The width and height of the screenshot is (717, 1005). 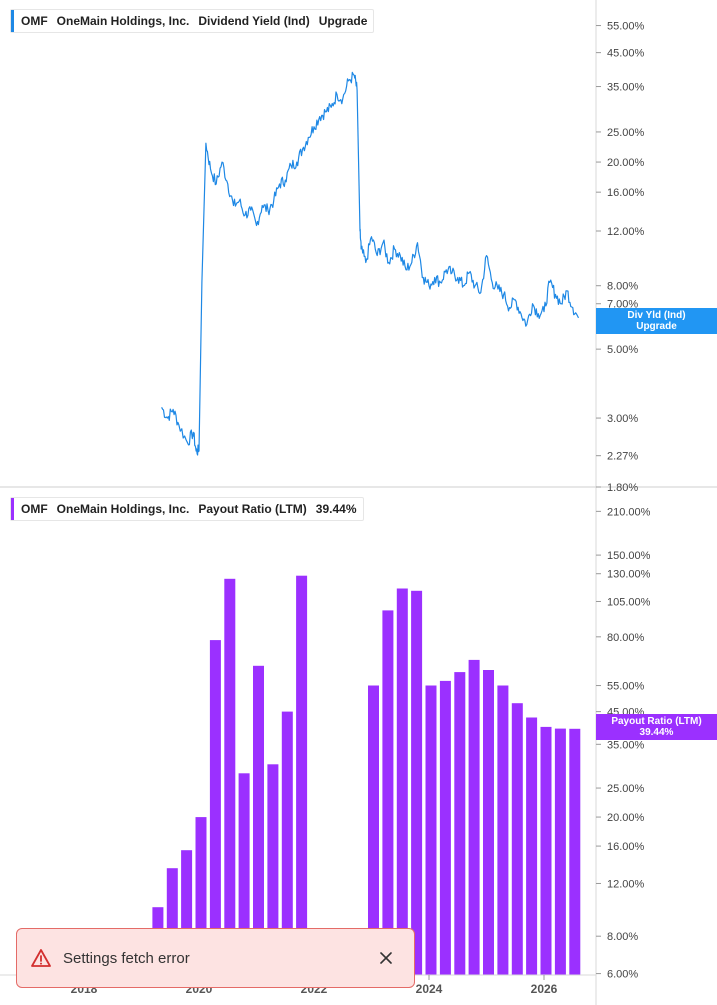 What do you see at coordinates (41, 958) in the screenshot?
I see `warning-icon` at bounding box center [41, 958].